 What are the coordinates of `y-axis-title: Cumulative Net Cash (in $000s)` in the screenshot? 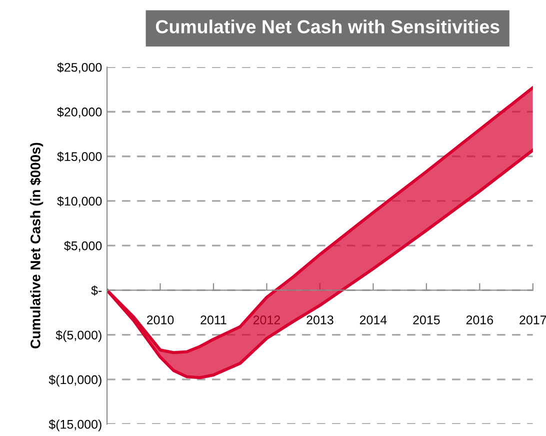 It's located at (37, 245).